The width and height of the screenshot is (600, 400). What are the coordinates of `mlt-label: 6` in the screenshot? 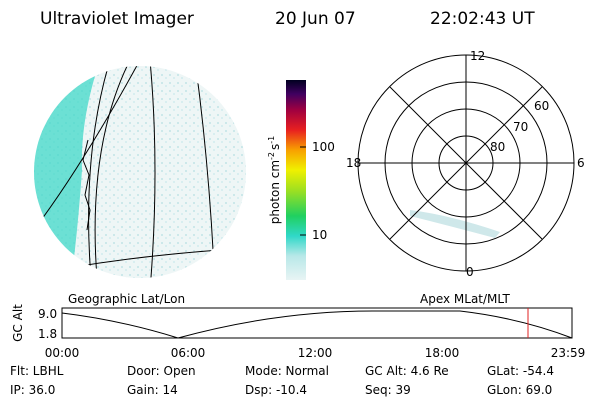 It's located at (581, 163).